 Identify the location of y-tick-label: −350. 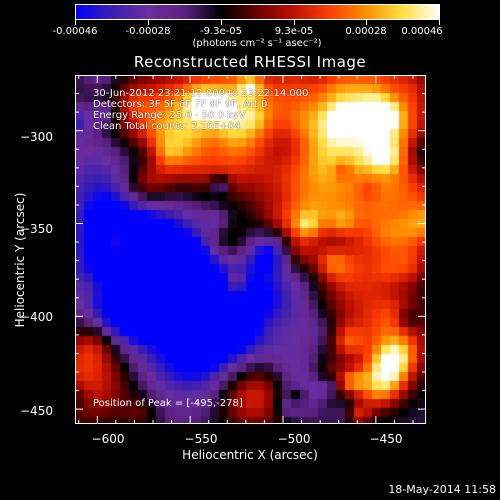
(36, 229).